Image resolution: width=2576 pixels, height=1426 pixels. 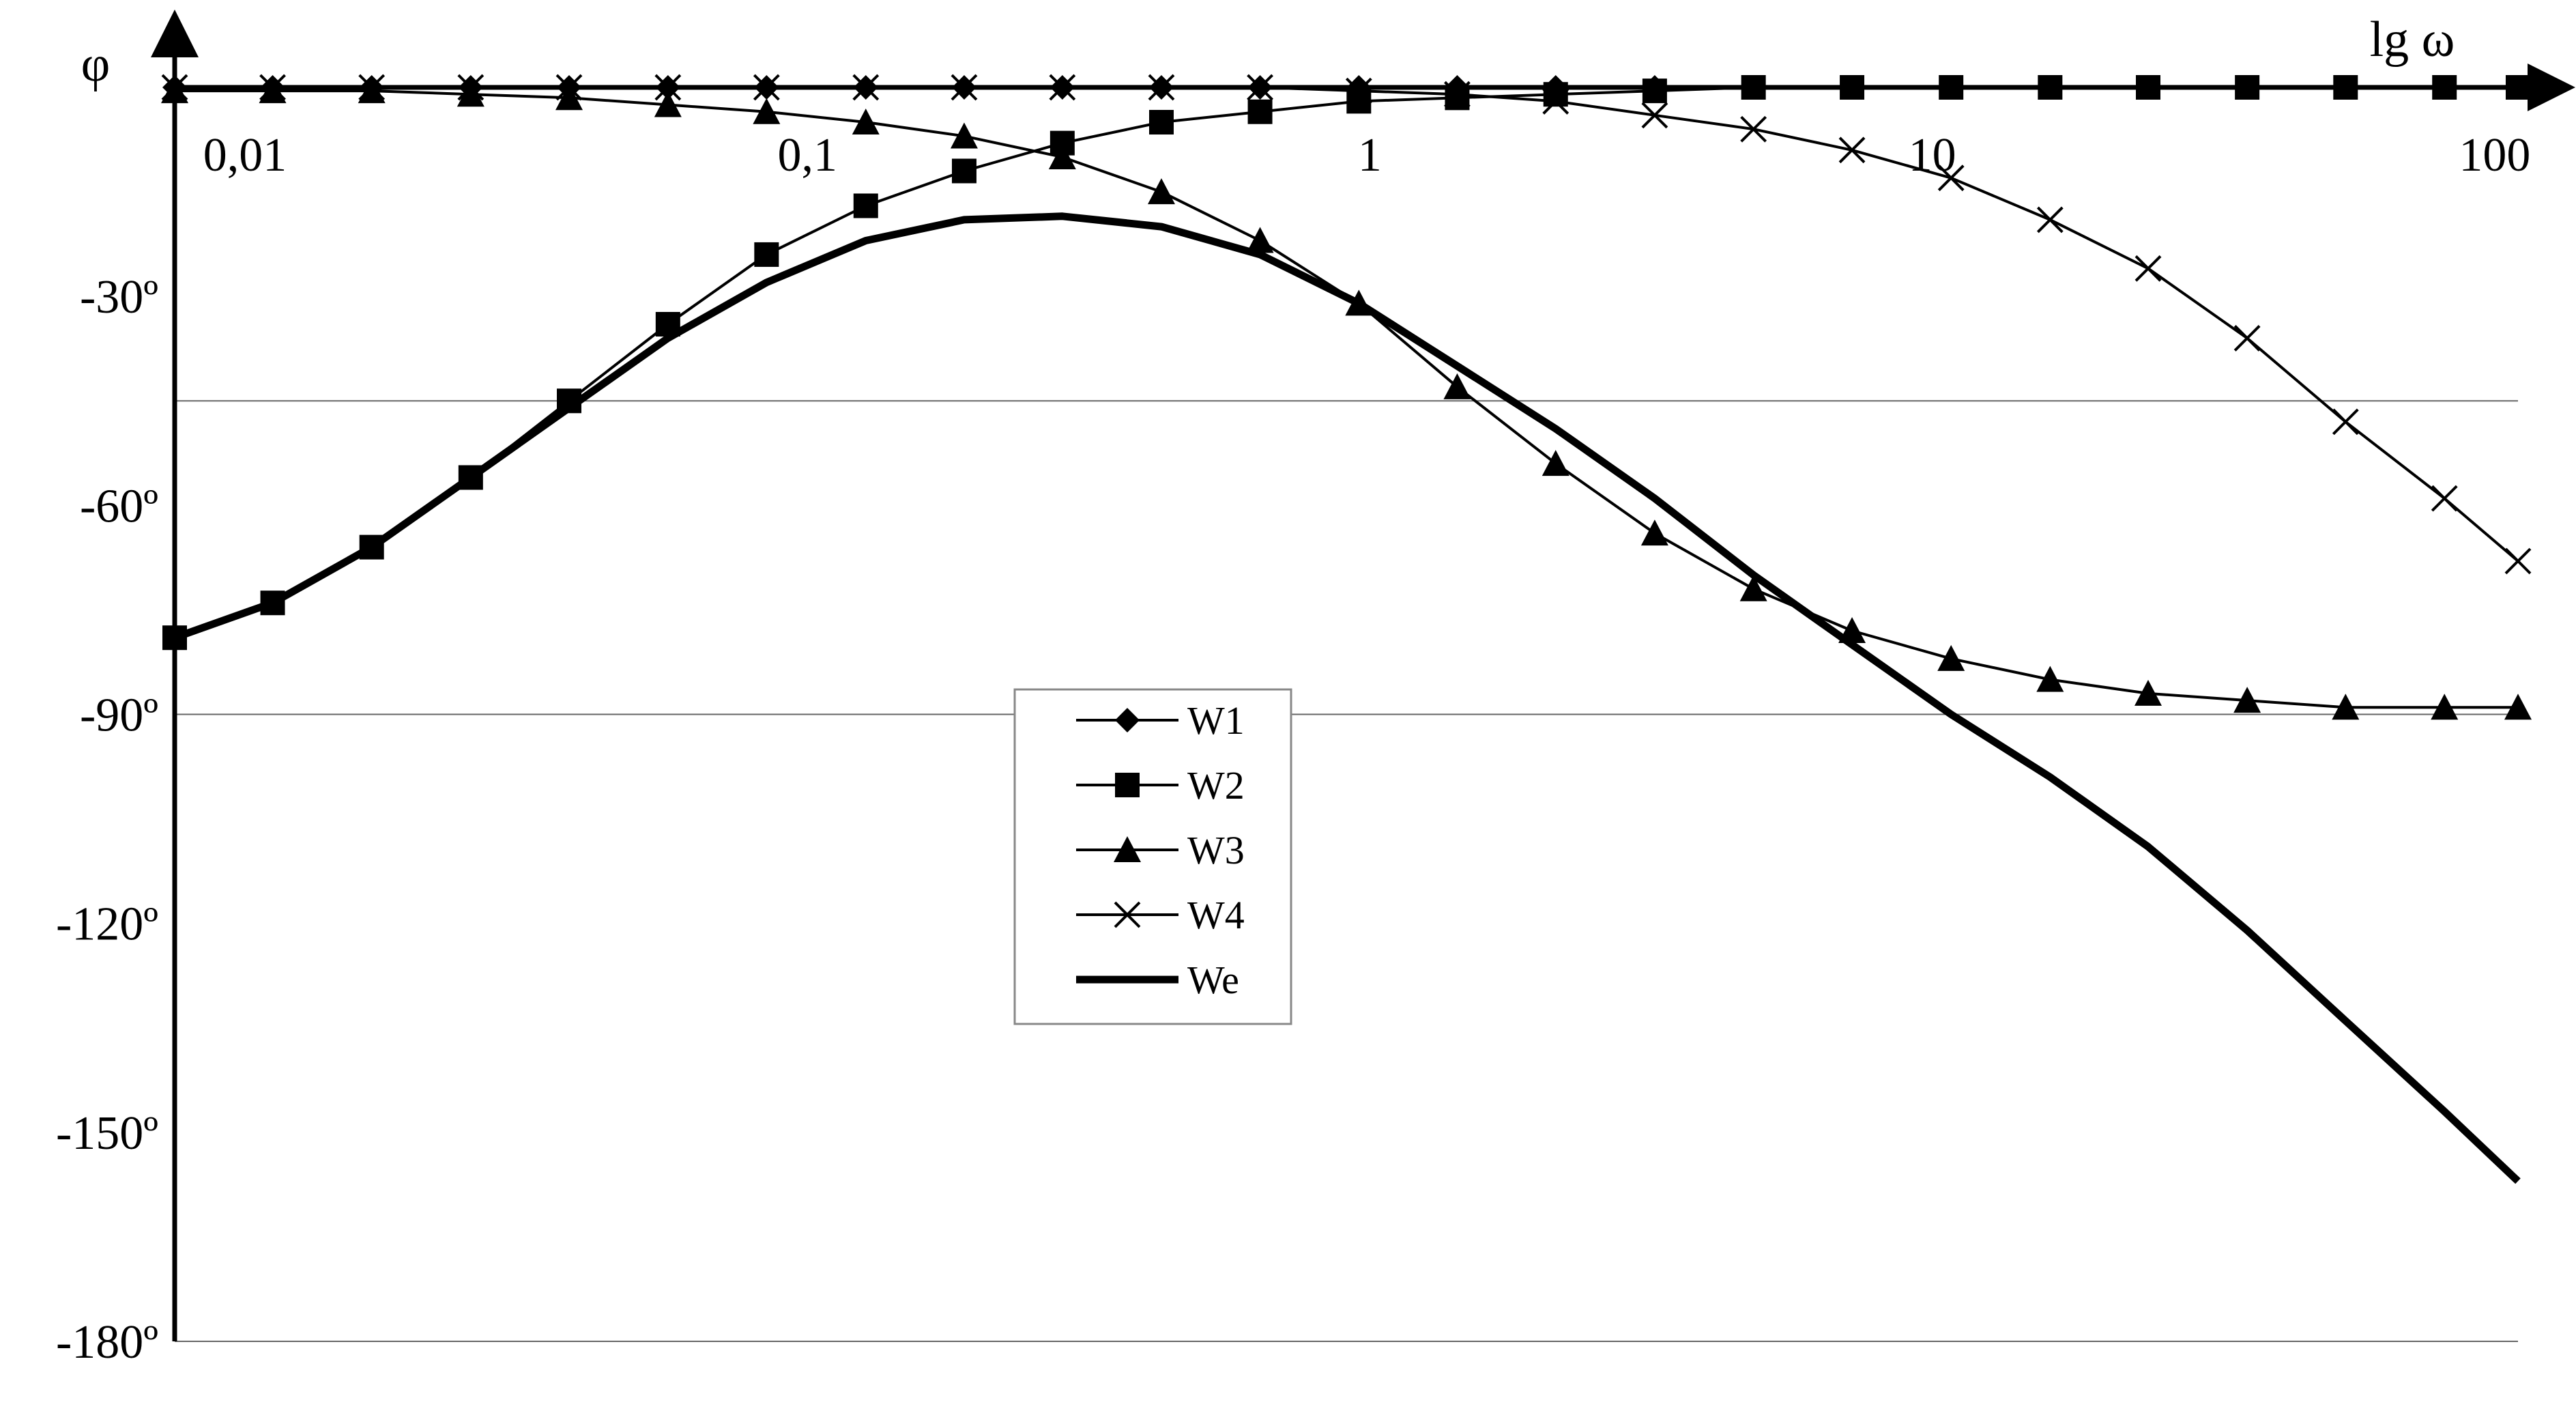 I want to click on y-tick-label-0: -30º, so click(x=119, y=297).